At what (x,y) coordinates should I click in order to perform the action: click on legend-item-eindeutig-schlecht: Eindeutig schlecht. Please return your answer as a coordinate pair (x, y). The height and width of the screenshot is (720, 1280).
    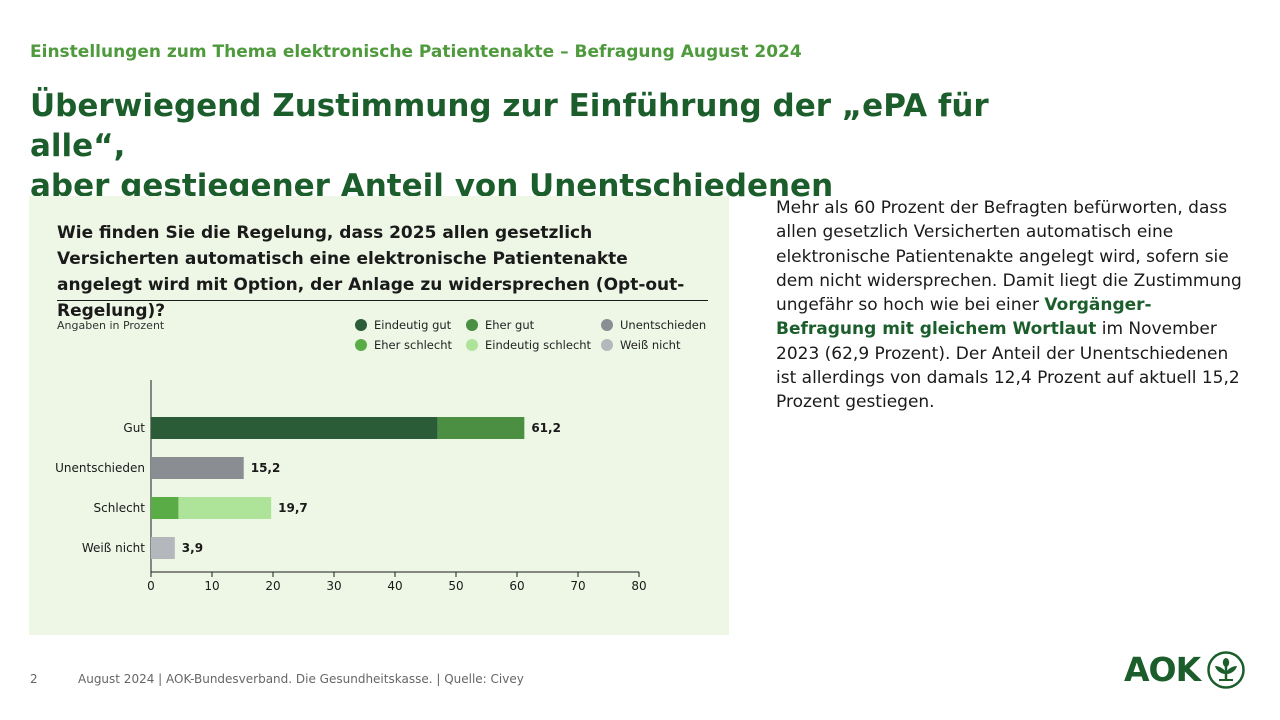
    Looking at the image, I should click on (528, 345).